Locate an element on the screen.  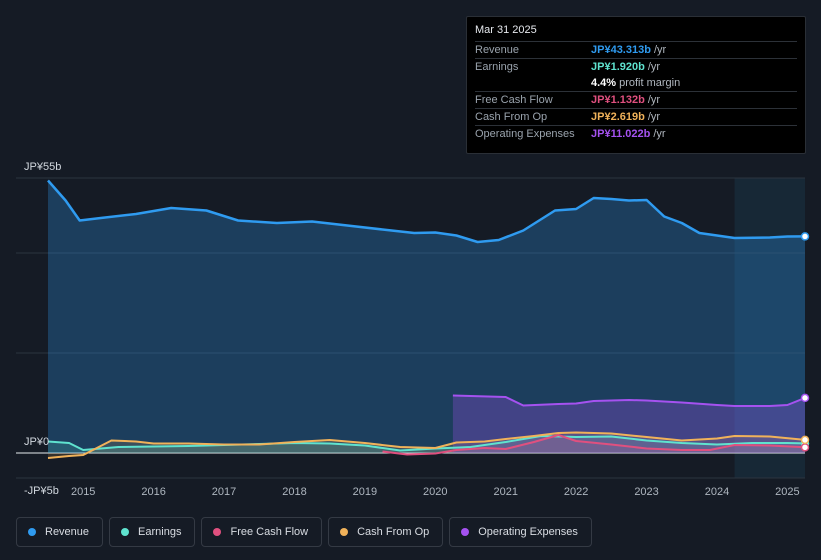
tooltip-row: Free Cash Flow JP¥1.132b/yr is located at coordinates (636, 99).